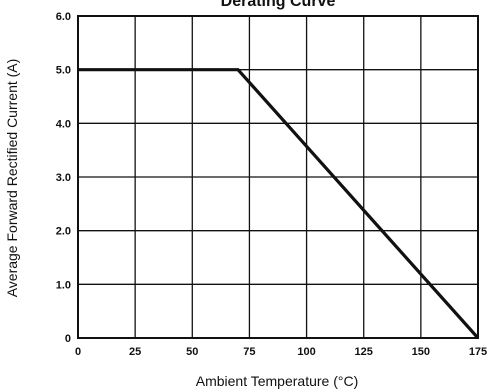  I want to click on y-tick-label: 1.0, so click(63, 285).